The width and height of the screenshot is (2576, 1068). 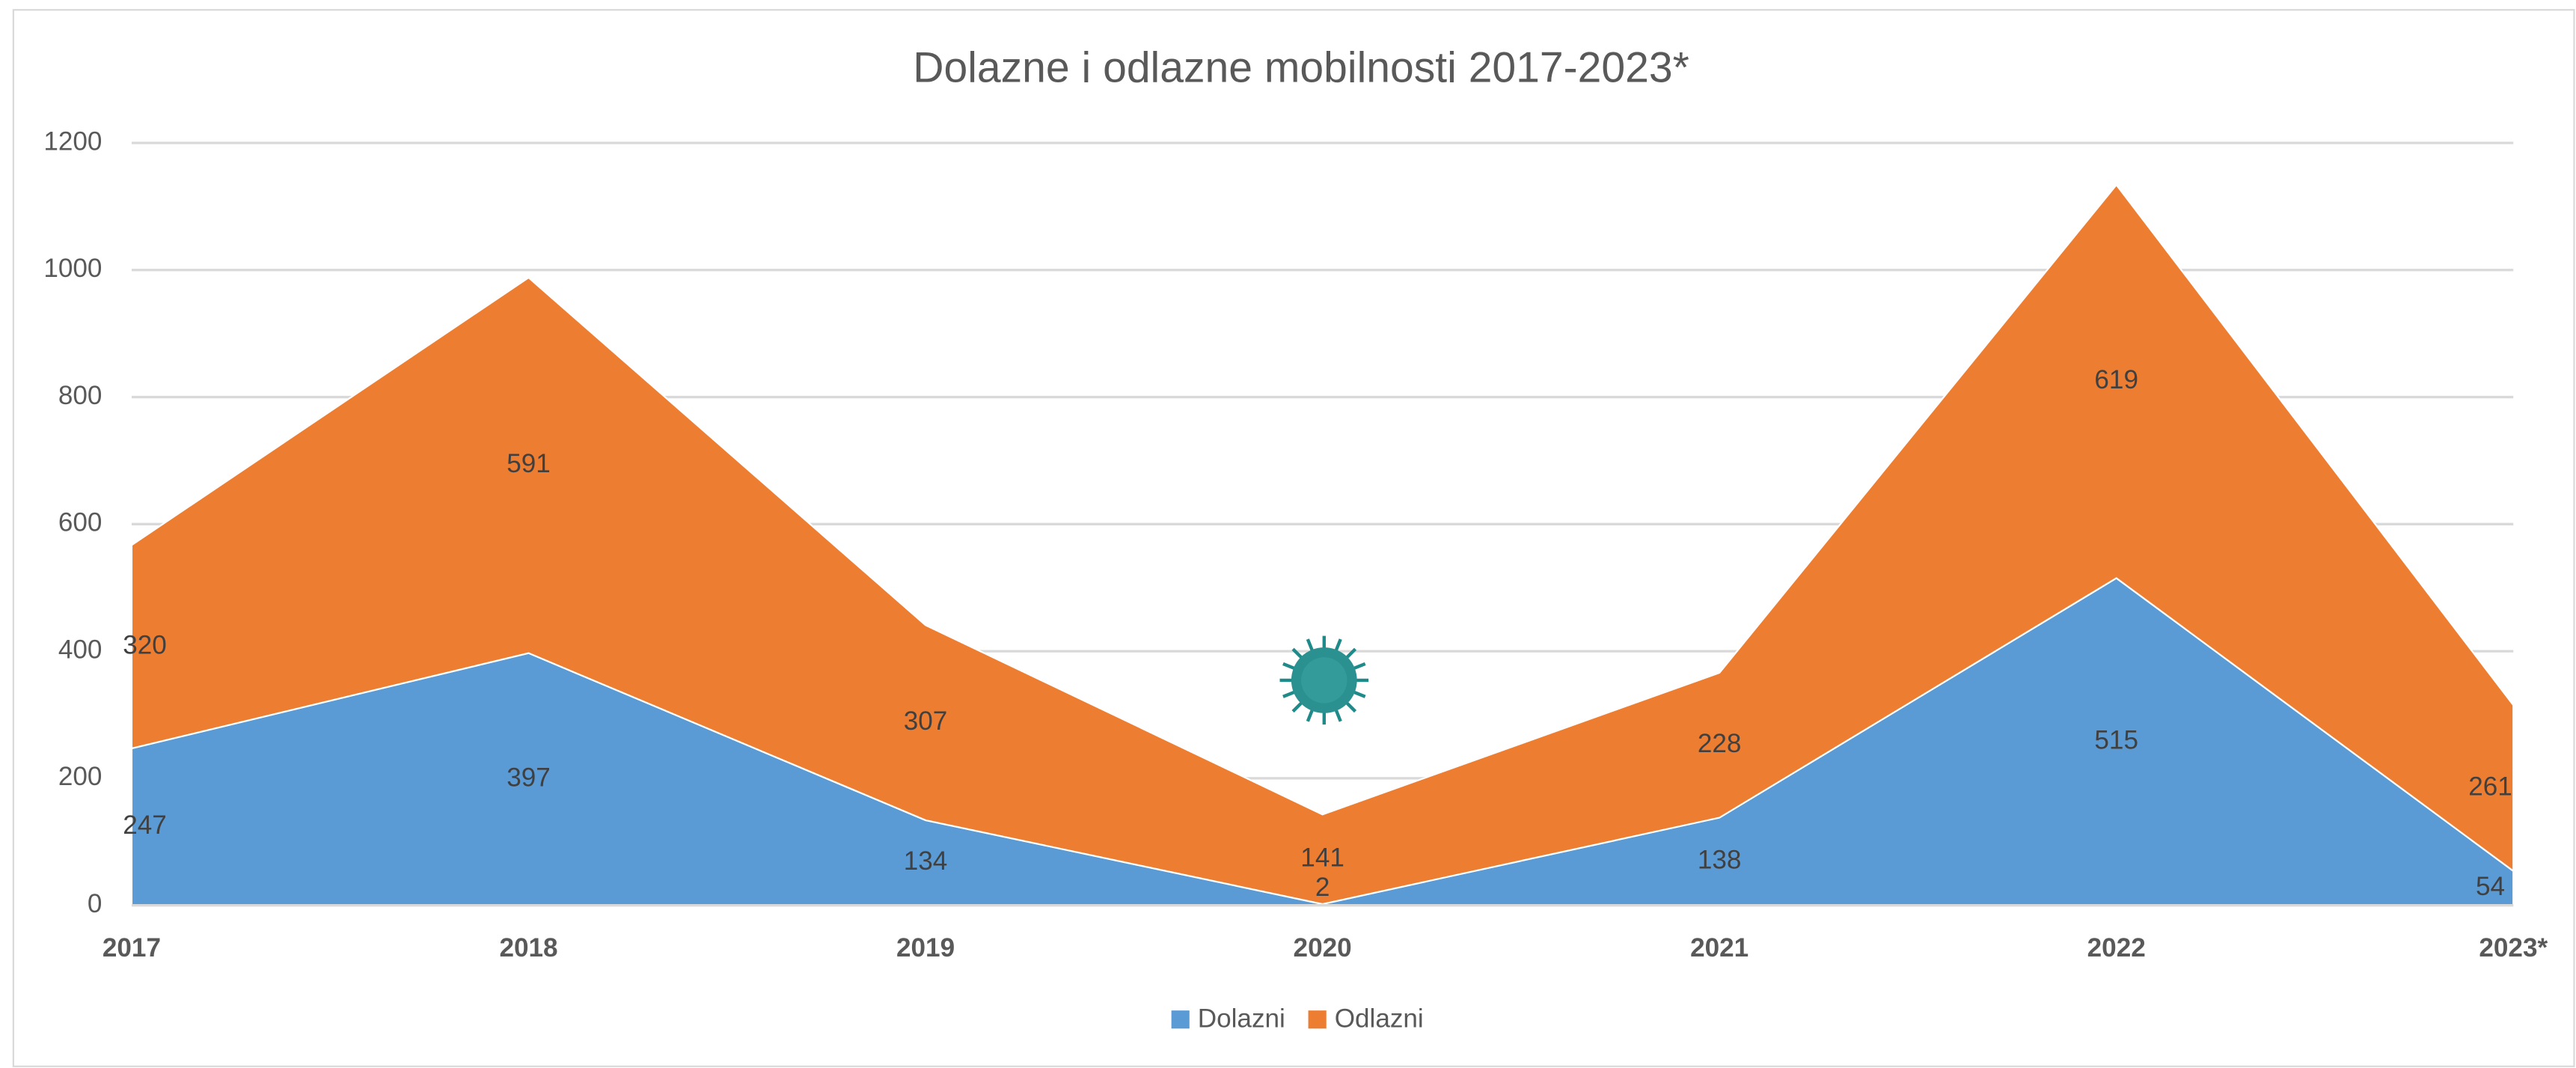 What do you see at coordinates (72, 268) in the screenshot?
I see `y-tick-label: 1000` at bounding box center [72, 268].